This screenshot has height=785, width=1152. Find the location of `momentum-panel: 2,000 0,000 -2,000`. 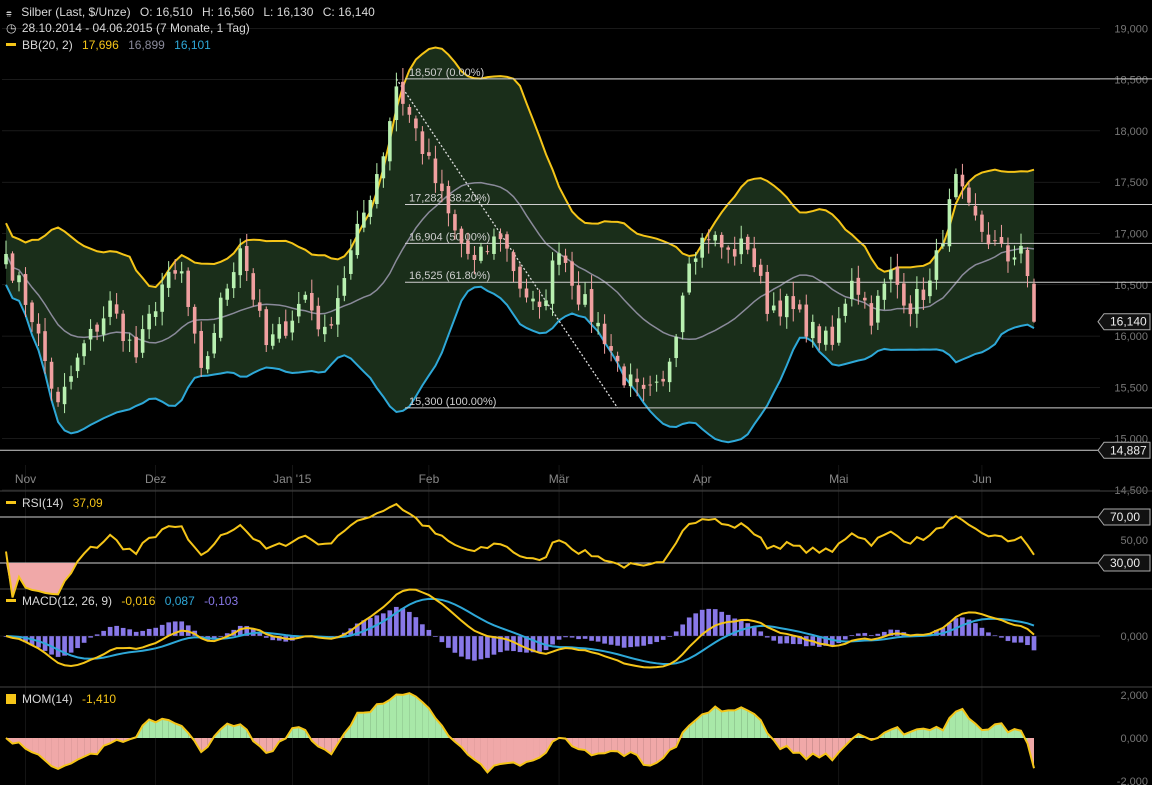

momentum-panel: 2,000 0,000 -2,000 is located at coordinates (576, 737).